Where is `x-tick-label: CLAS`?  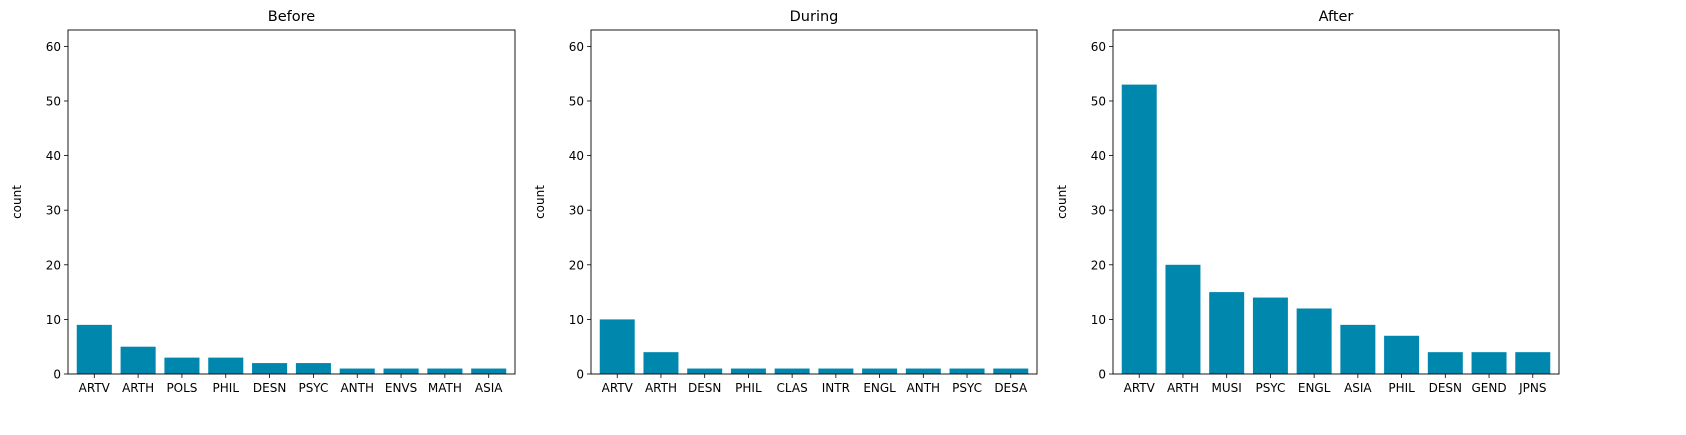
x-tick-label: CLAS is located at coordinates (792, 388).